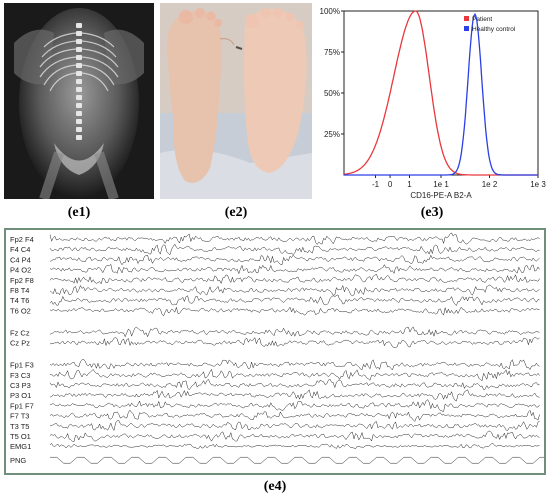  Describe the element at coordinates (390, 184) in the screenshot. I see `x-tick-label: 0` at that location.